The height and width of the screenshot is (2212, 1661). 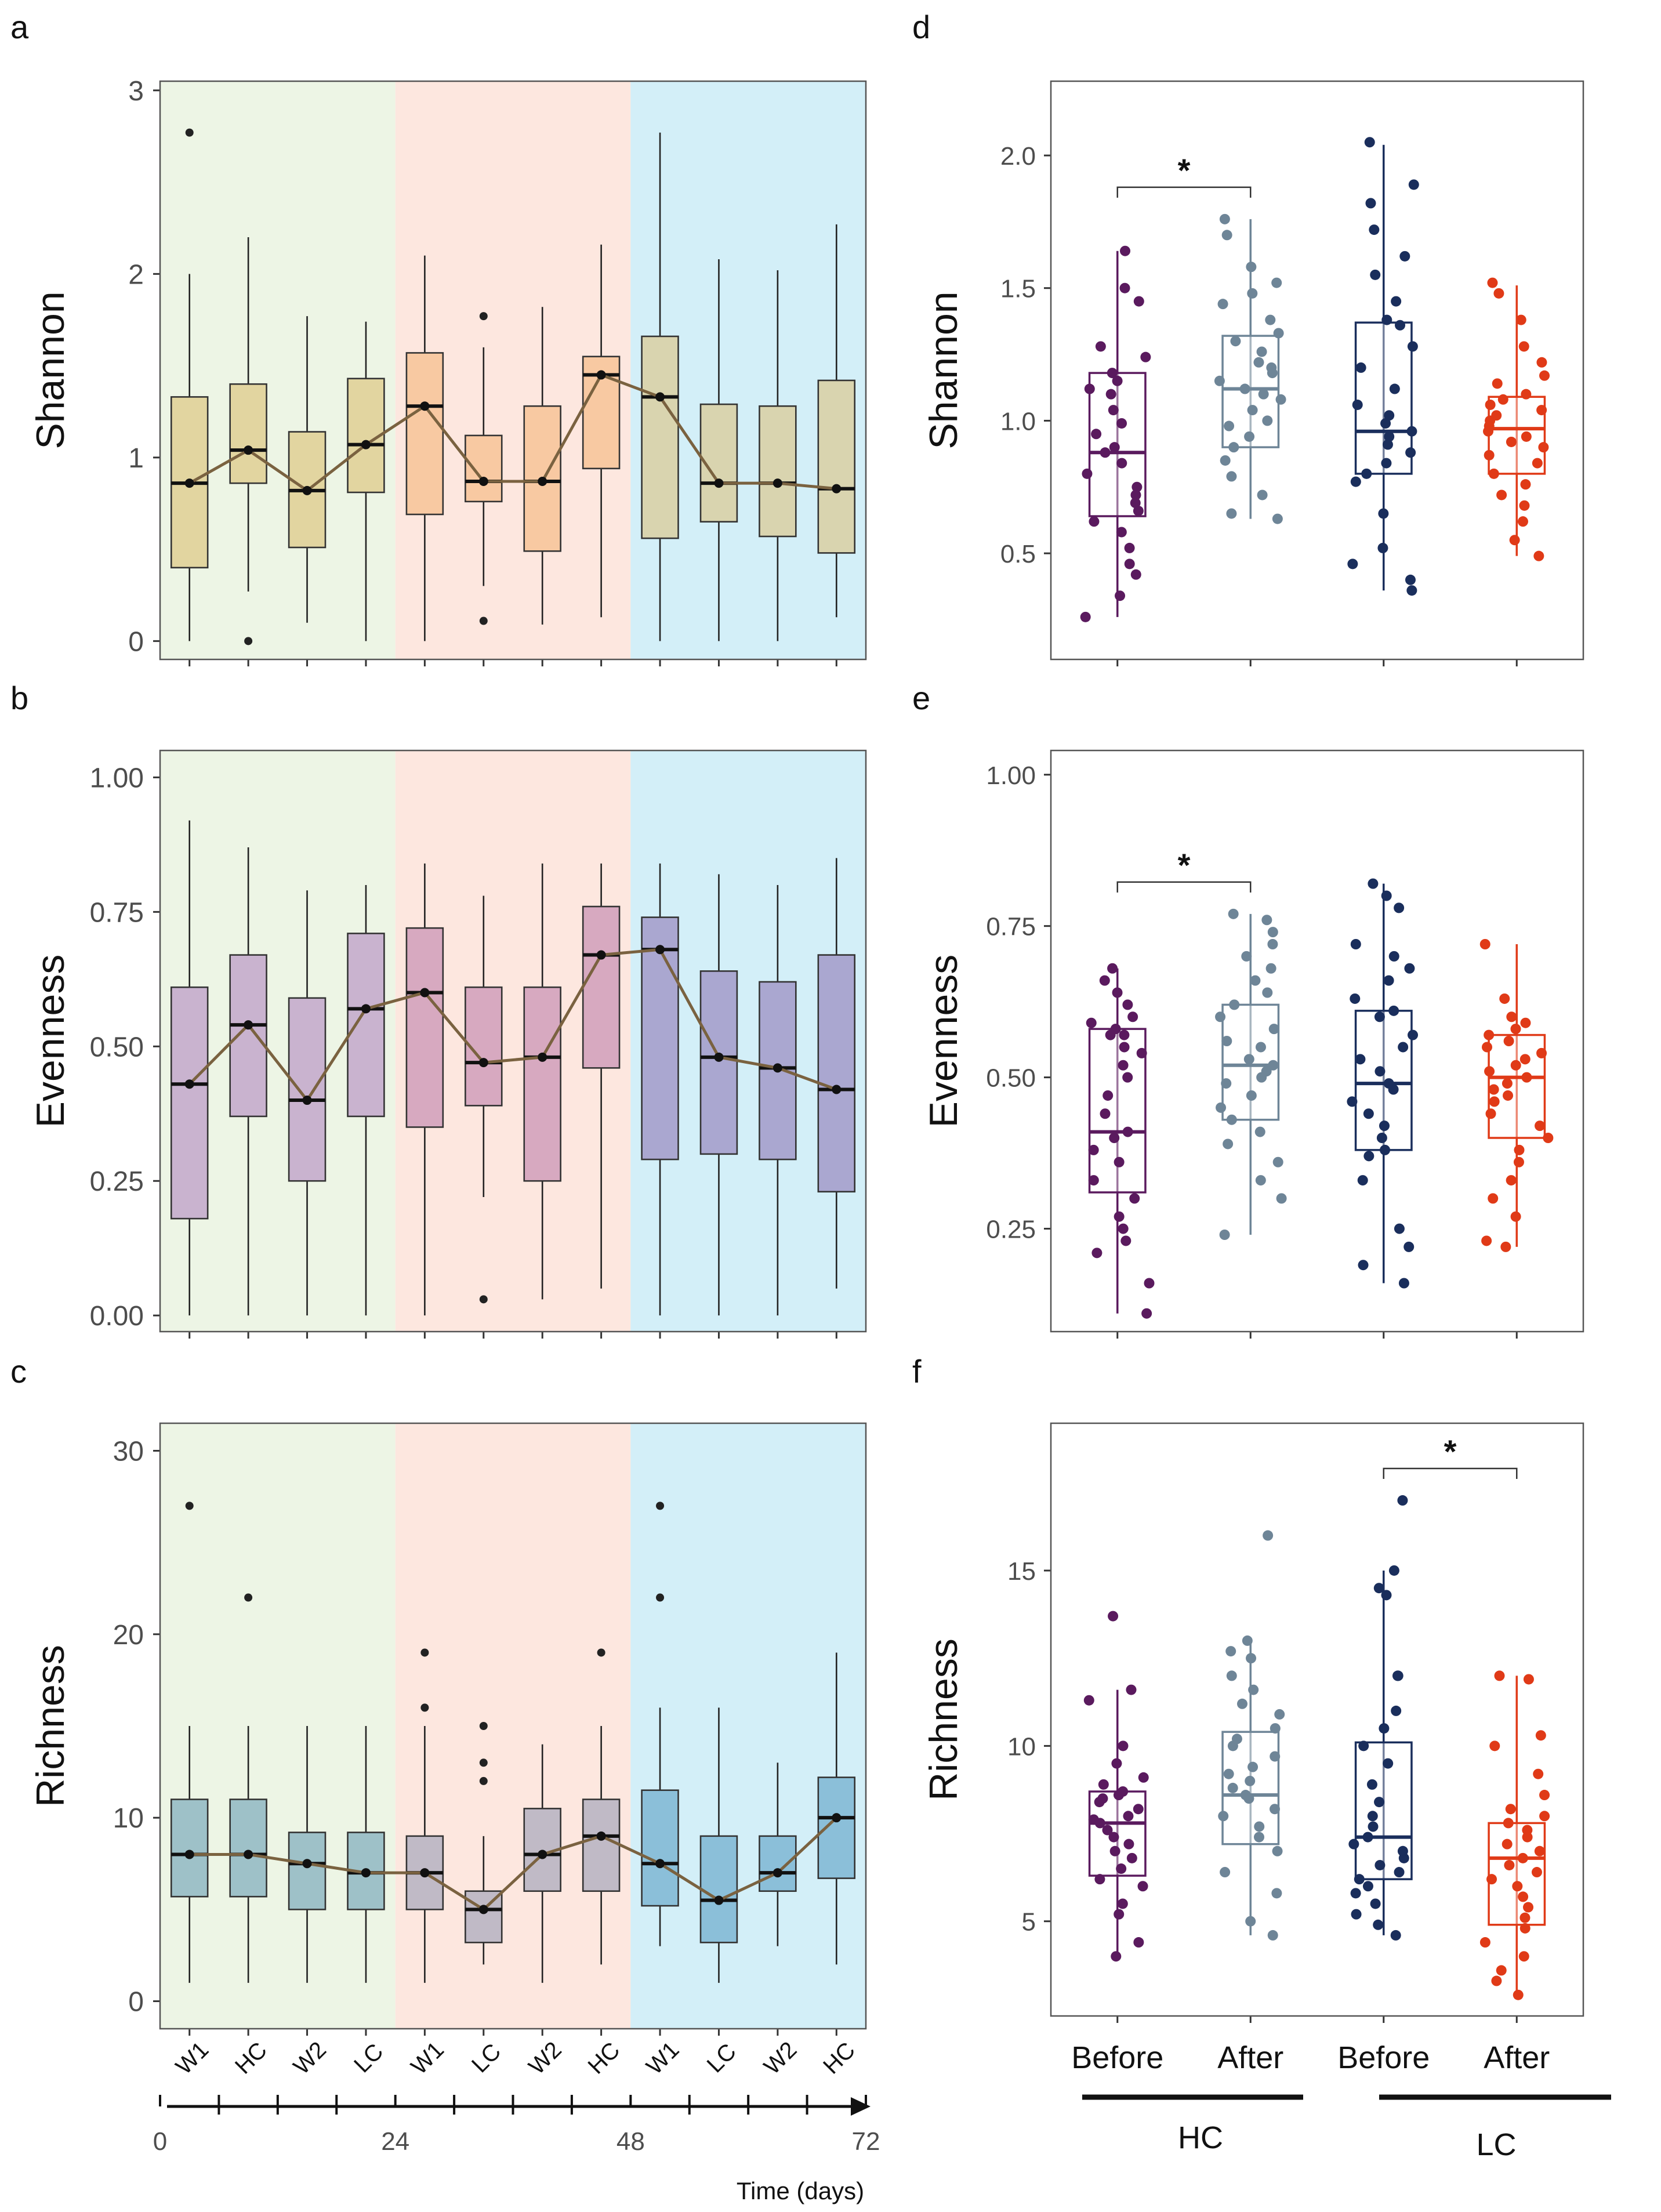 What do you see at coordinates (1248, 337) in the screenshot?
I see `panel-d-shannon-before-after: d 0.5 1.0 1.5 2.0 Shannon *` at bounding box center [1248, 337].